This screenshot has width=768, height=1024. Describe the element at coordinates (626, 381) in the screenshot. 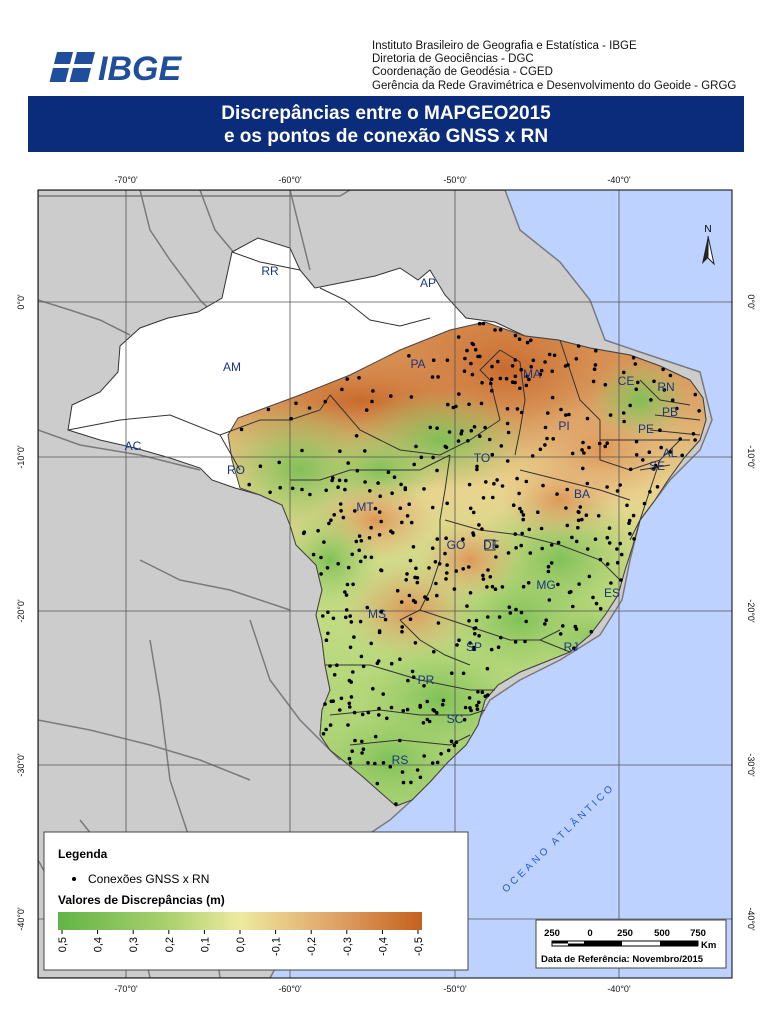

I see `state-label-ce: CE` at that location.